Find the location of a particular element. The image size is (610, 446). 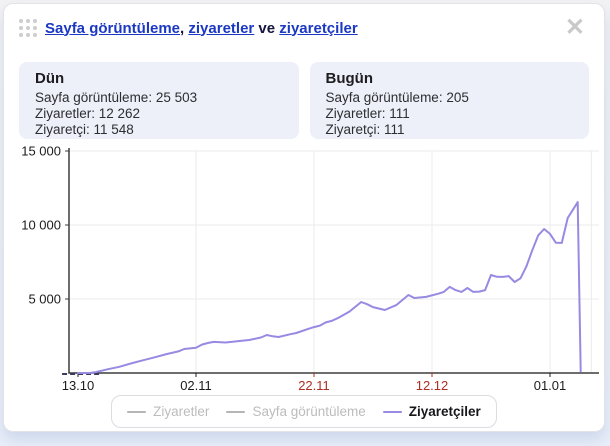

x-axis-label: 13.10 is located at coordinates (78, 385).